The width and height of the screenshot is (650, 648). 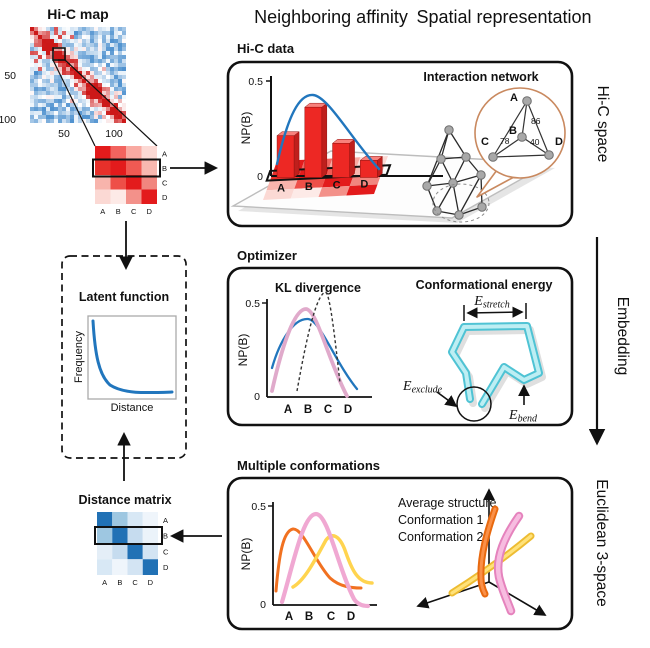 What do you see at coordinates (441, 520) in the screenshot?
I see `legend-conformation-1: Conformation 1` at bounding box center [441, 520].